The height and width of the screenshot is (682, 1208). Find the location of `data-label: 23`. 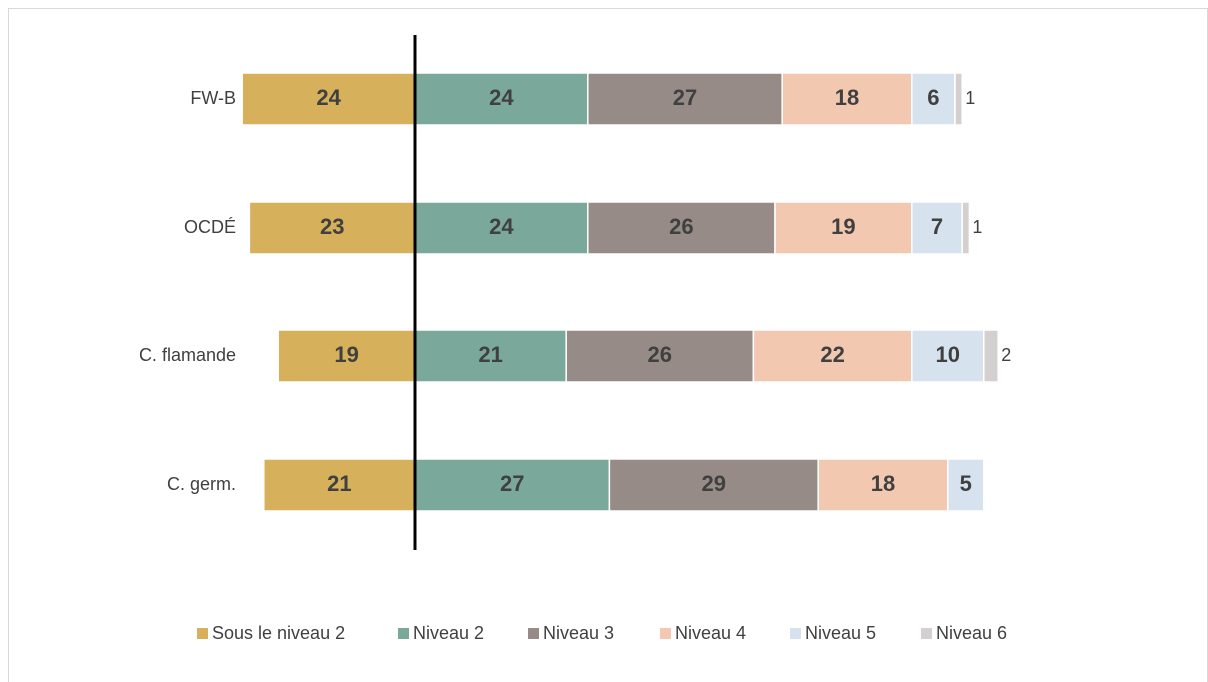

data-label: 23 is located at coordinates (332, 226).